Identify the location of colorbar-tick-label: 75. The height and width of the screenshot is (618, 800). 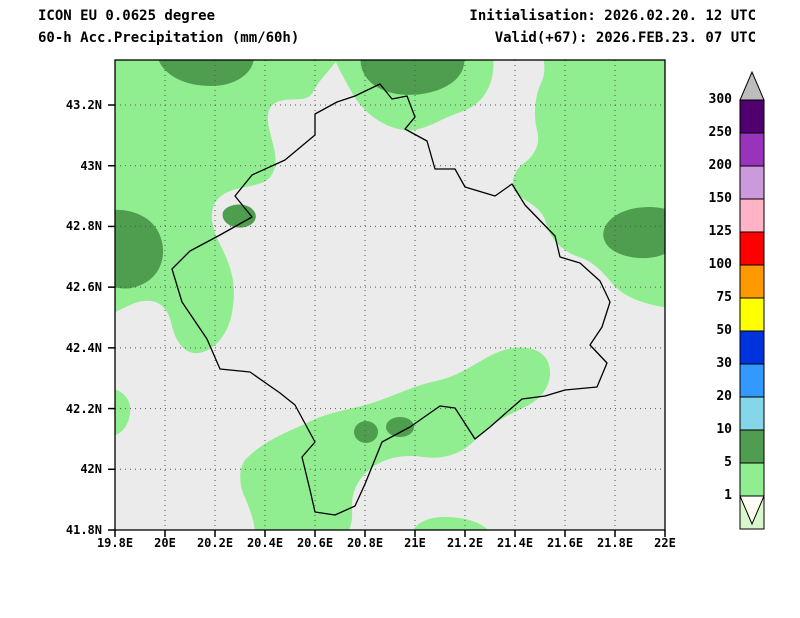
(724, 297).